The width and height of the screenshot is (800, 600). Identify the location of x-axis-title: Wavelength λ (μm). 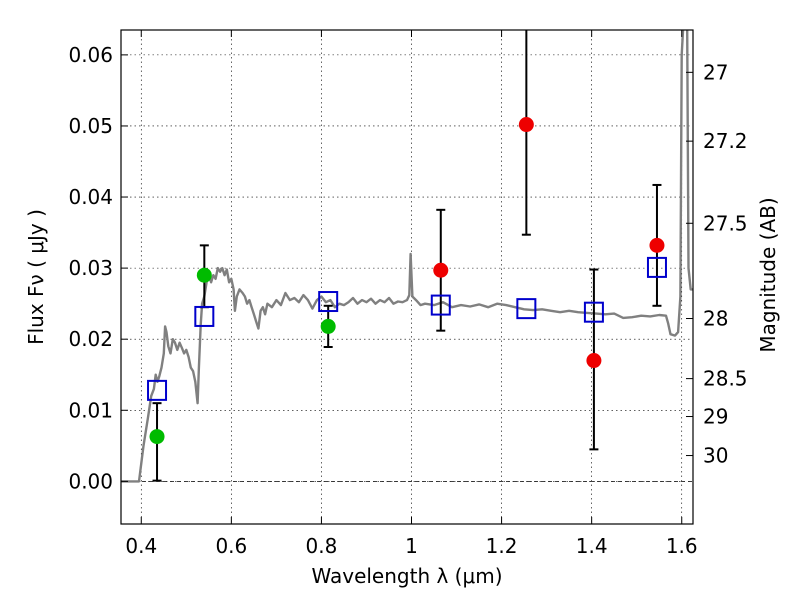
(406, 576).